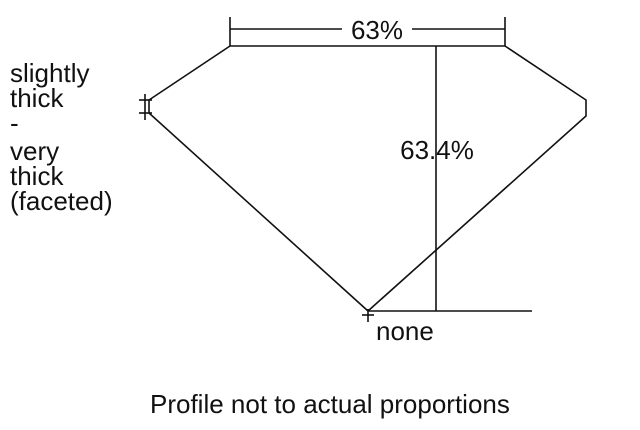  I want to click on depth-label-background, so click(437, 147).